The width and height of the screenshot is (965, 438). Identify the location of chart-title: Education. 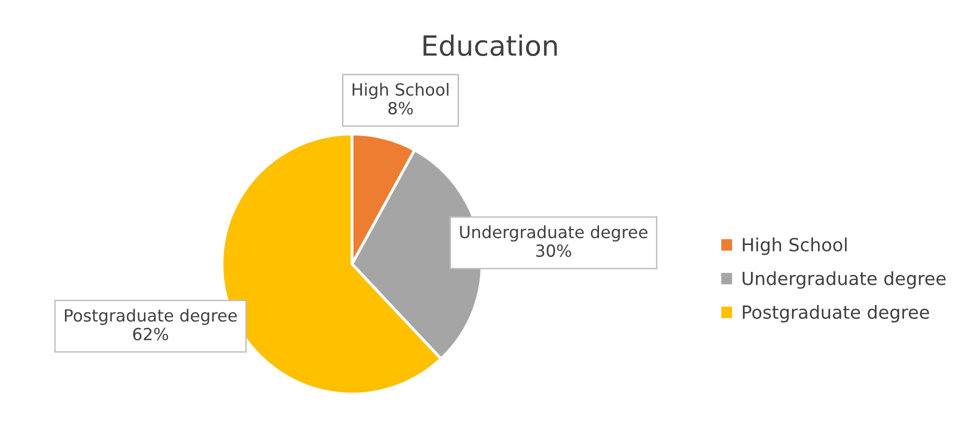
(490, 45).